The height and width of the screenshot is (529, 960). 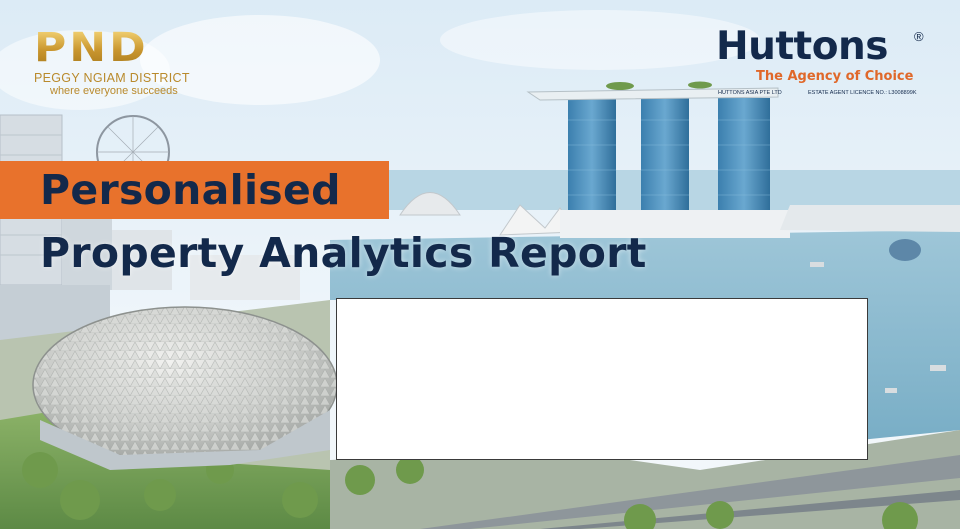 I want to click on huttons-logo-name: Huttons, so click(x=802, y=46).